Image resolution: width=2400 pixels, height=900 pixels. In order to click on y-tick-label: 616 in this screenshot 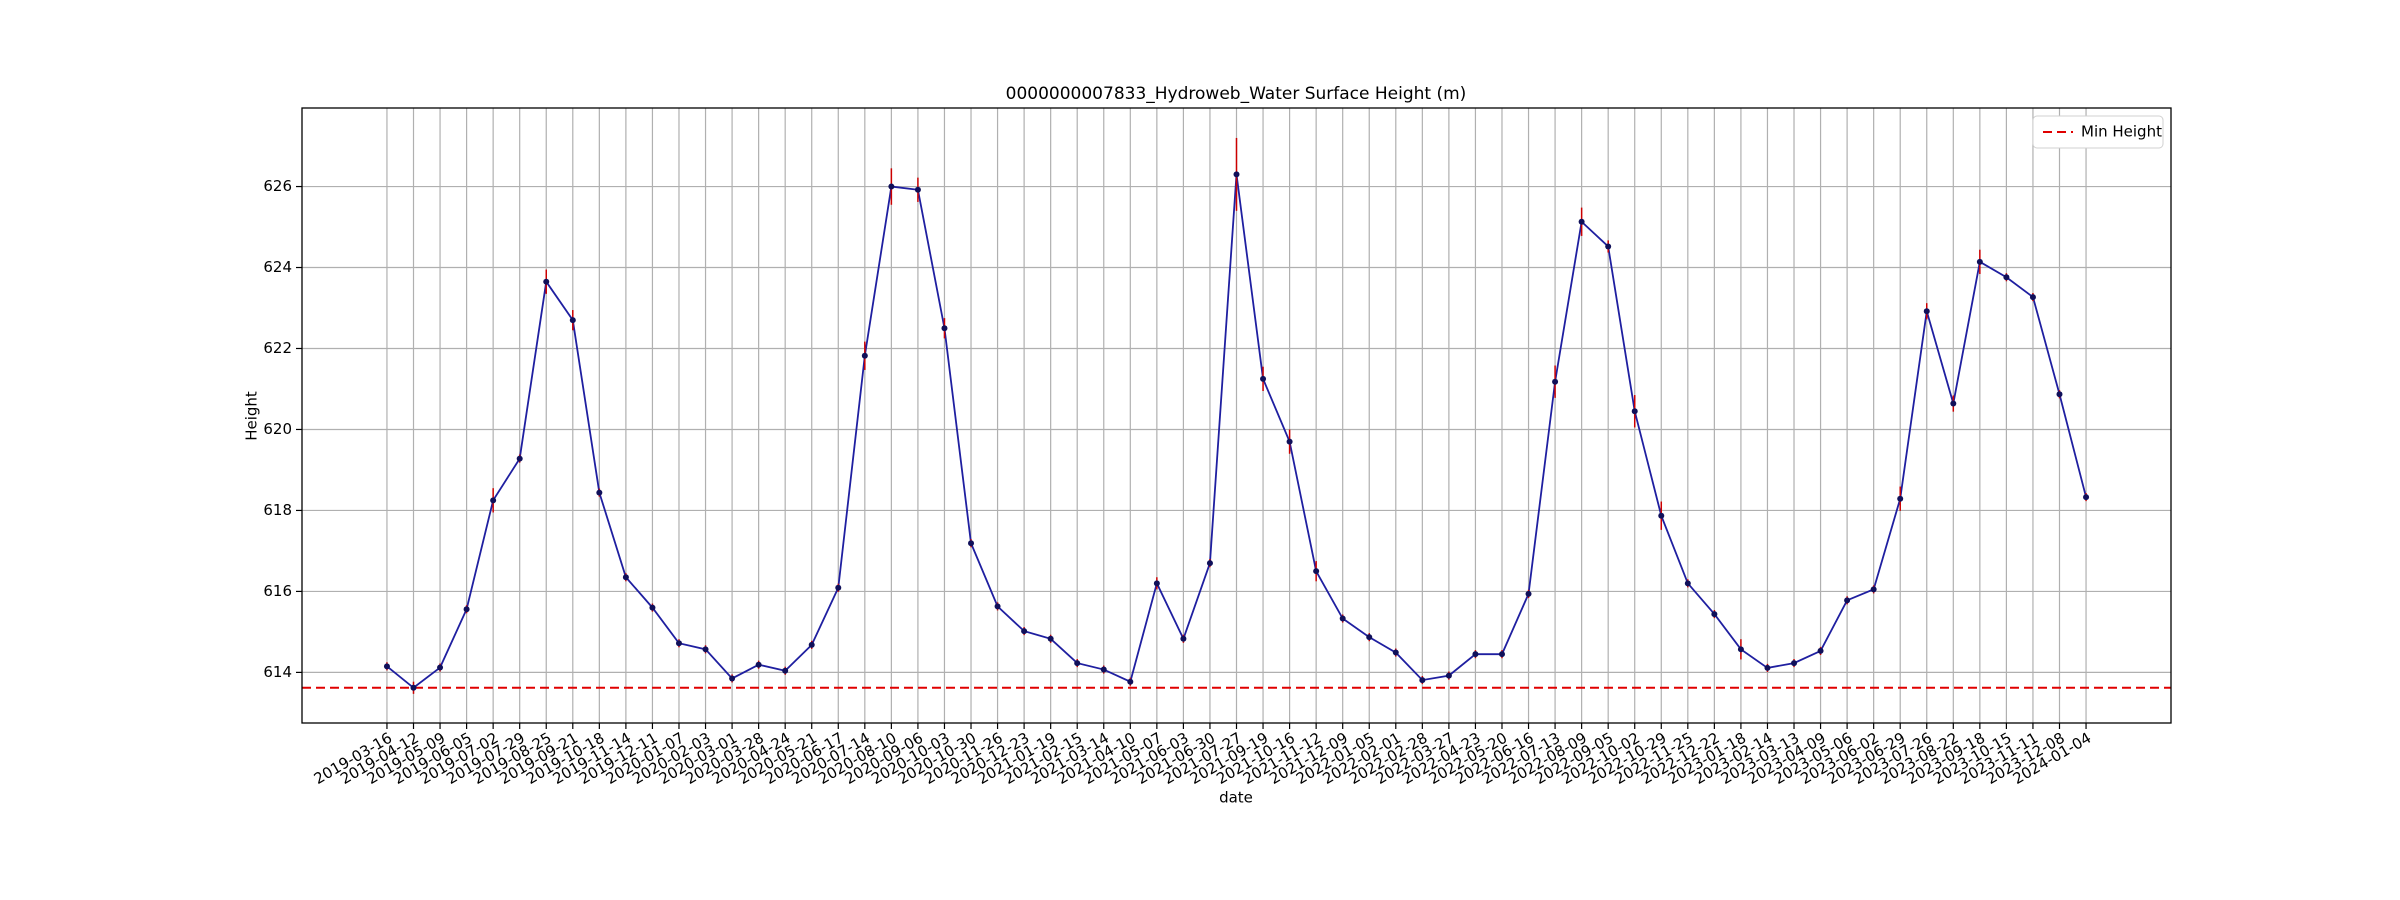, I will do `click(277, 591)`.